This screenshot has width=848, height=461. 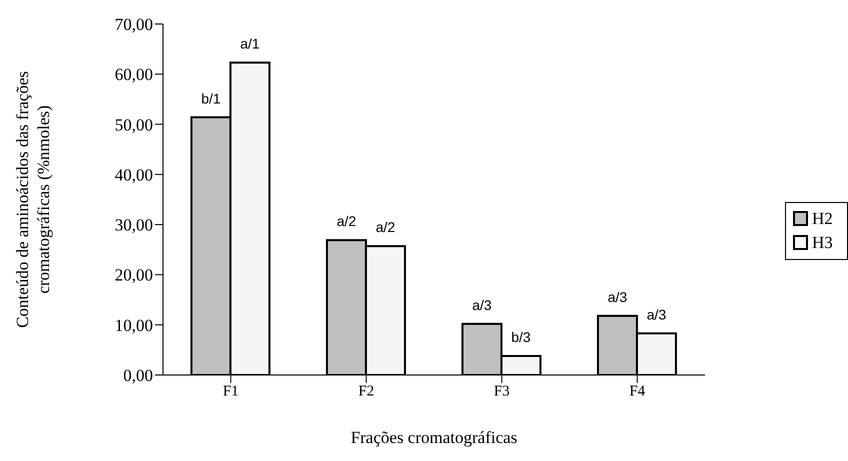 What do you see at coordinates (434, 437) in the screenshot?
I see `x-axis-title: Frações cromatográficas` at bounding box center [434, 437].